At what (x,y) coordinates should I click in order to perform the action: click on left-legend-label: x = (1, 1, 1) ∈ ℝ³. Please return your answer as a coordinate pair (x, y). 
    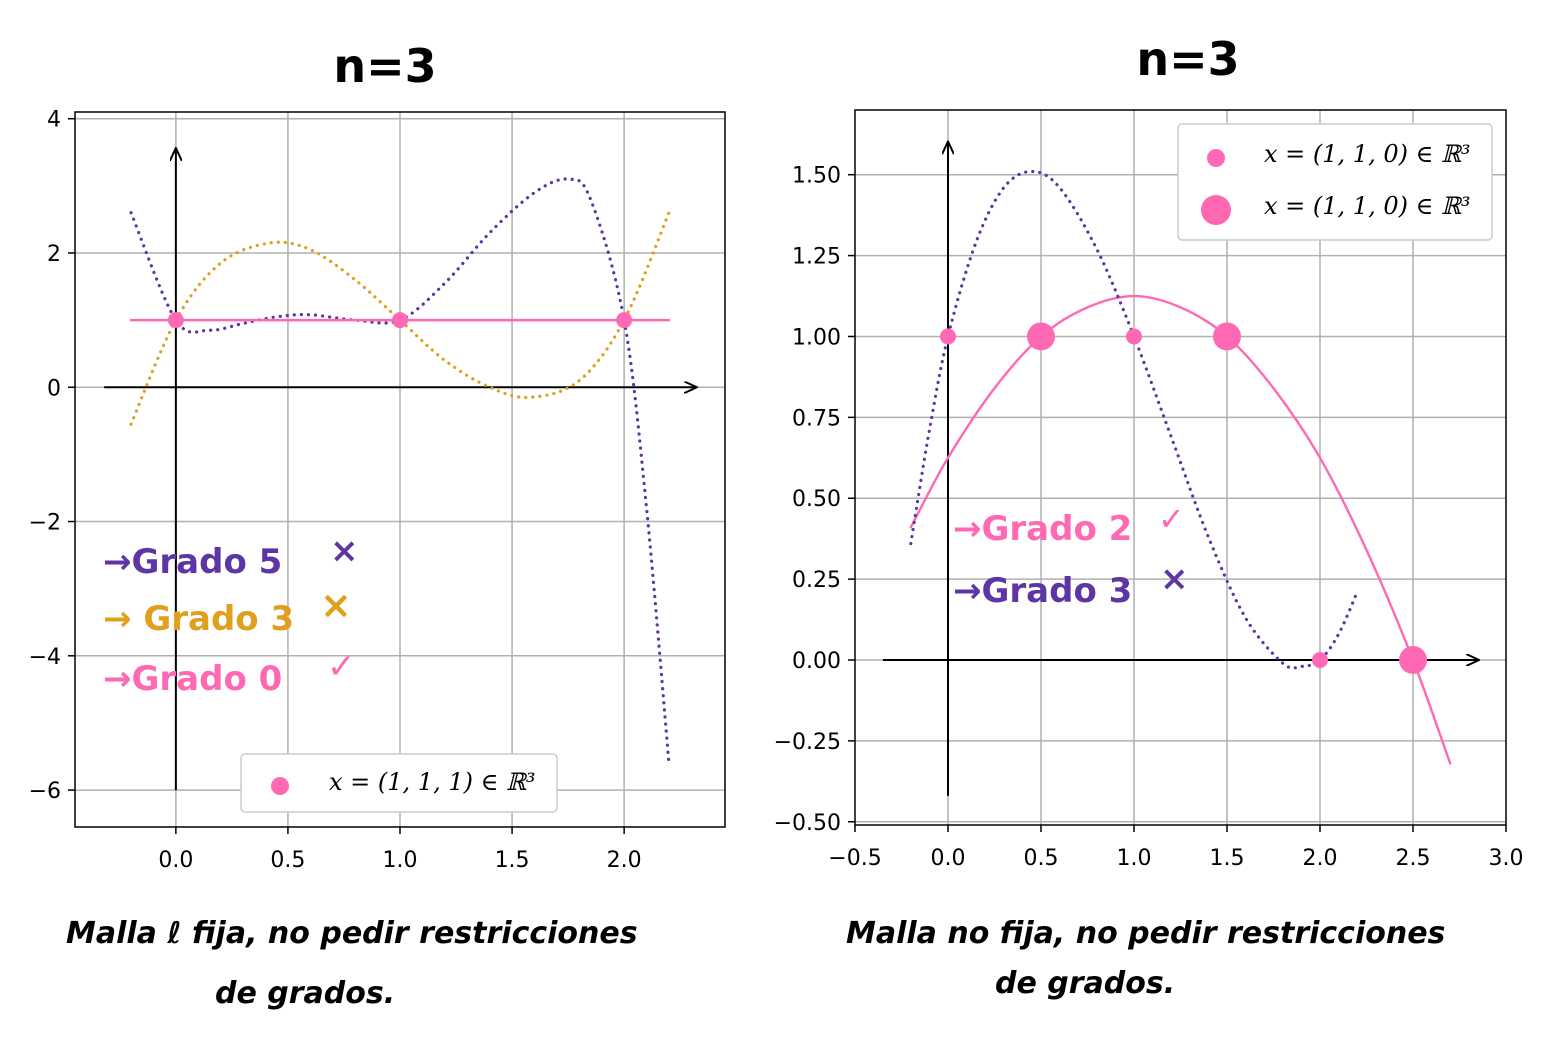
    Looking at the image, I should click on (432, 782).